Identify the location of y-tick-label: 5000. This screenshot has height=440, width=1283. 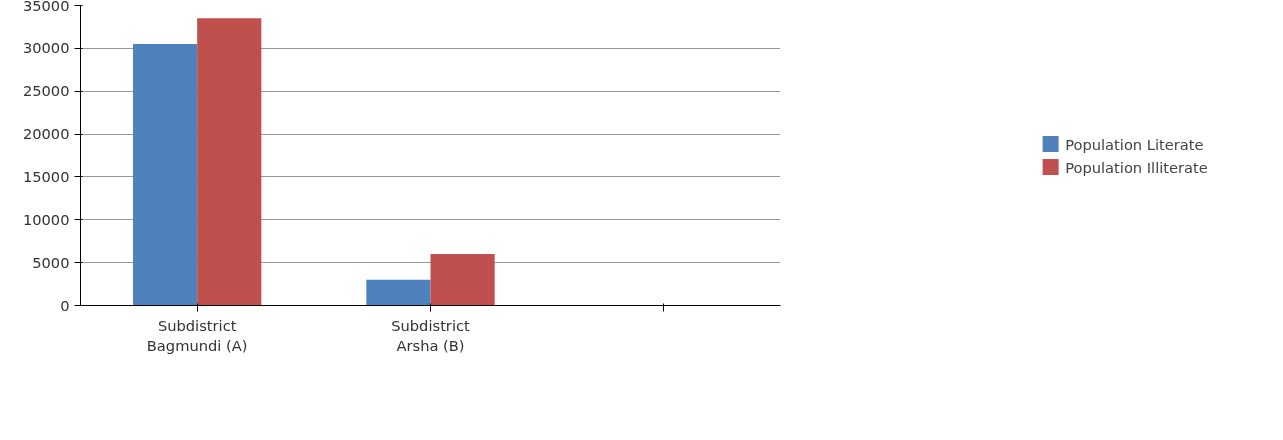
(51, 262).